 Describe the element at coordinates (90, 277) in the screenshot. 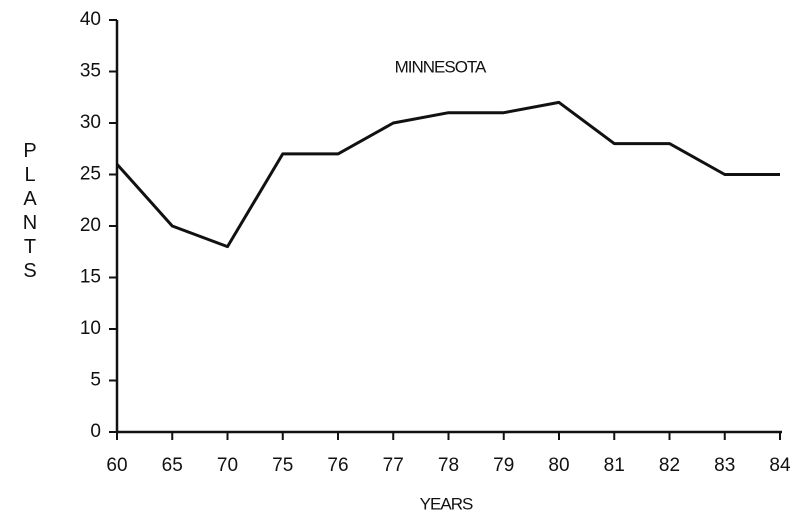

I see `y-tick-label: 15` at that location.